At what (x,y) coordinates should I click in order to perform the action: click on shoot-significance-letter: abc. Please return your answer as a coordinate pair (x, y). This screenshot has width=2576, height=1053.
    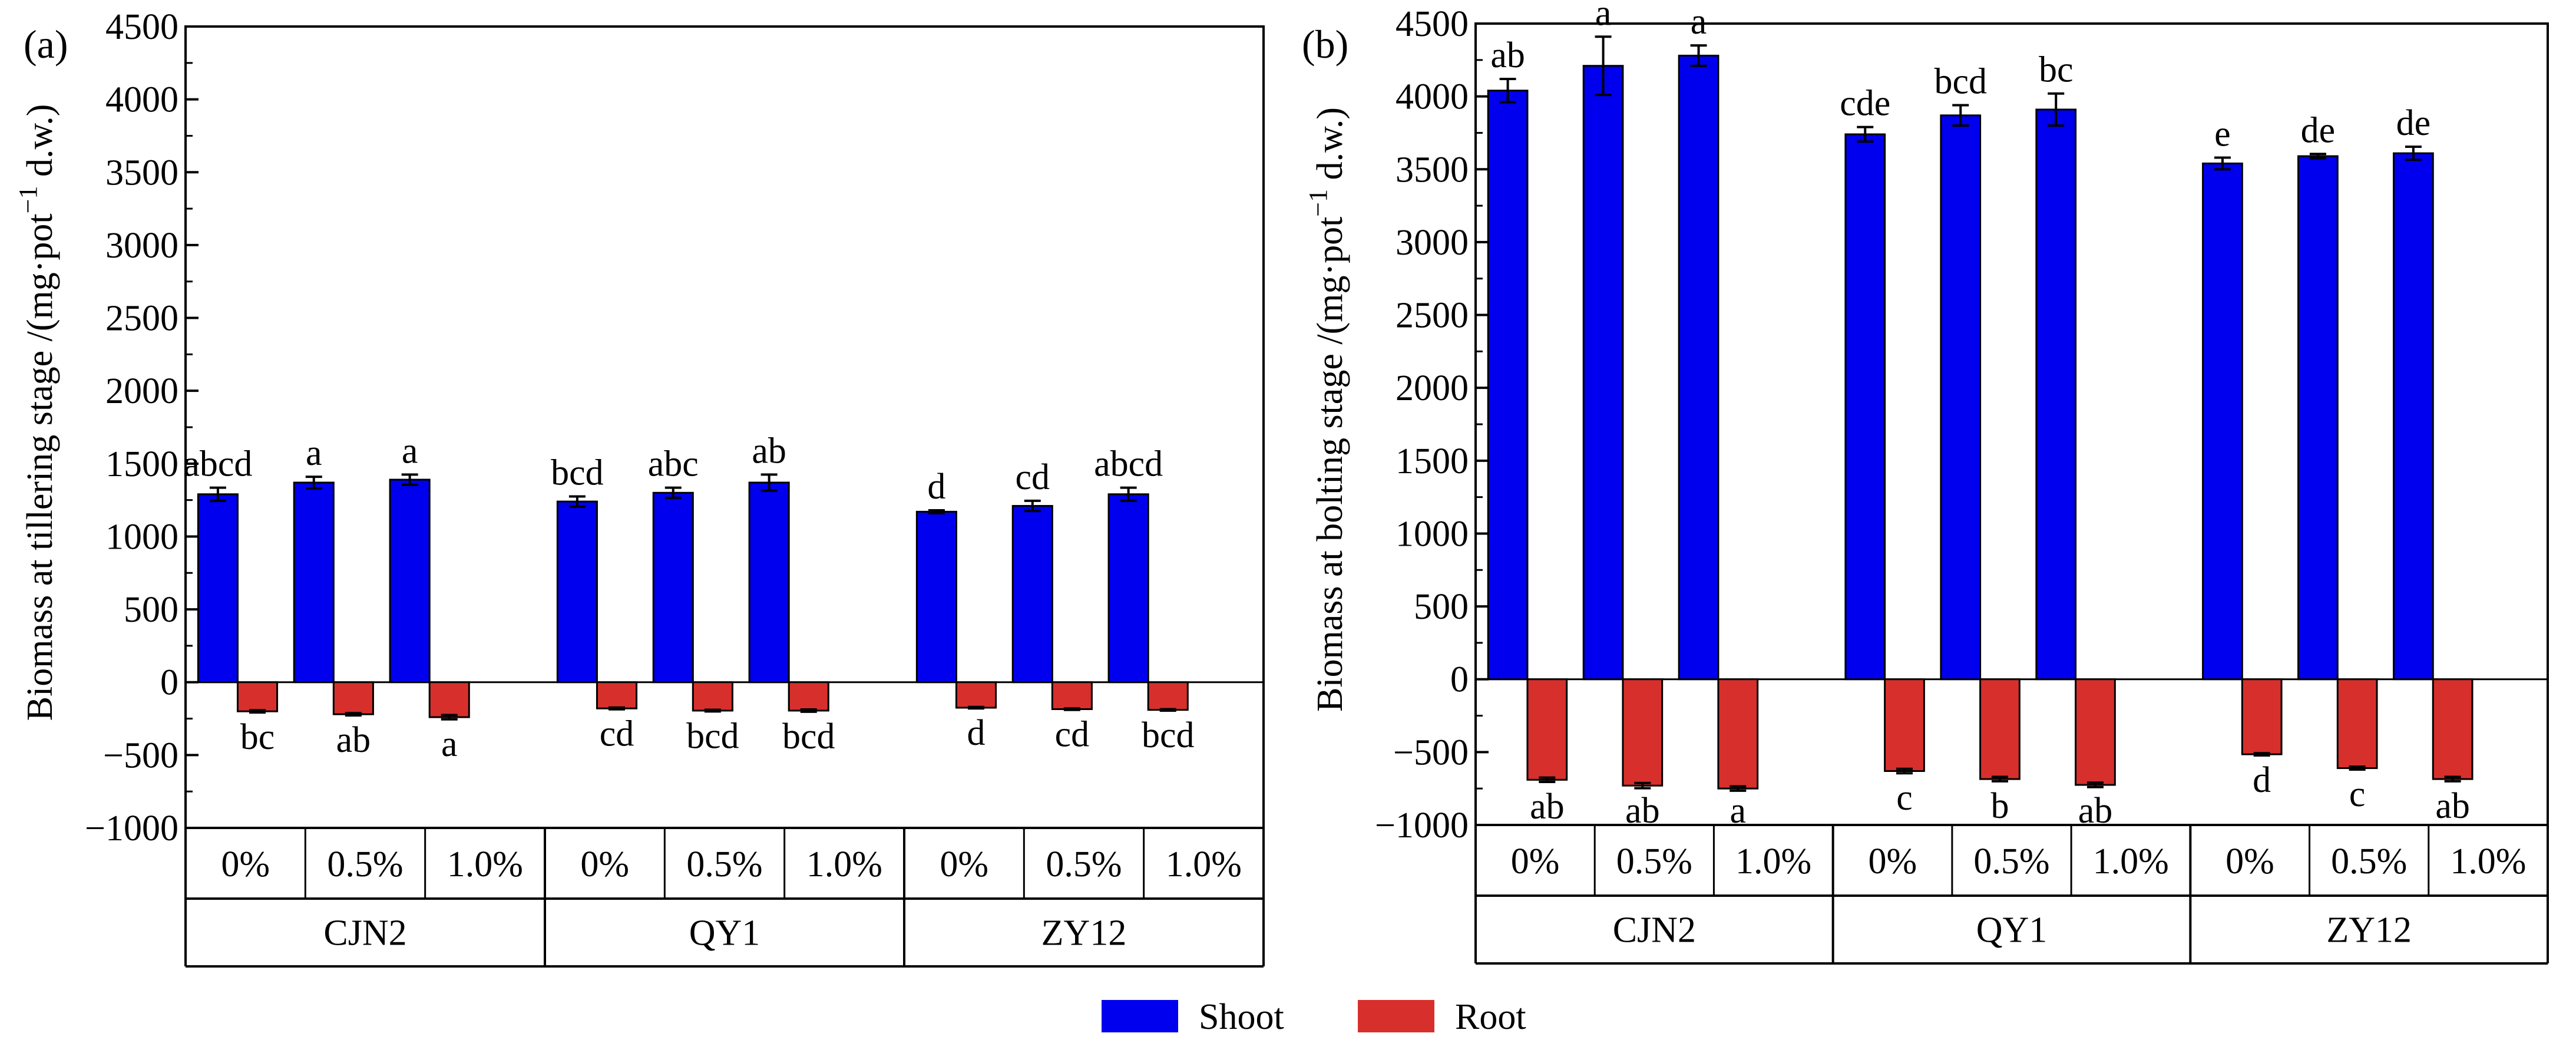
    Looking at the image, I should click on (673, 464).